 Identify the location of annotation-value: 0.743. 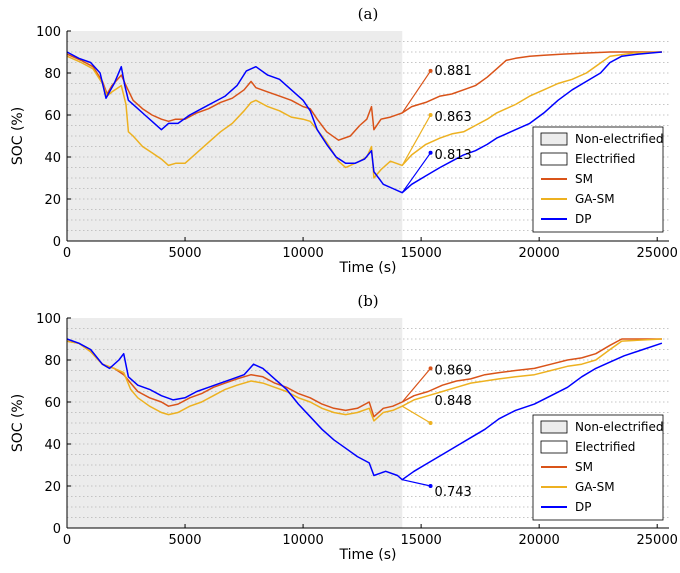
(453, 492).